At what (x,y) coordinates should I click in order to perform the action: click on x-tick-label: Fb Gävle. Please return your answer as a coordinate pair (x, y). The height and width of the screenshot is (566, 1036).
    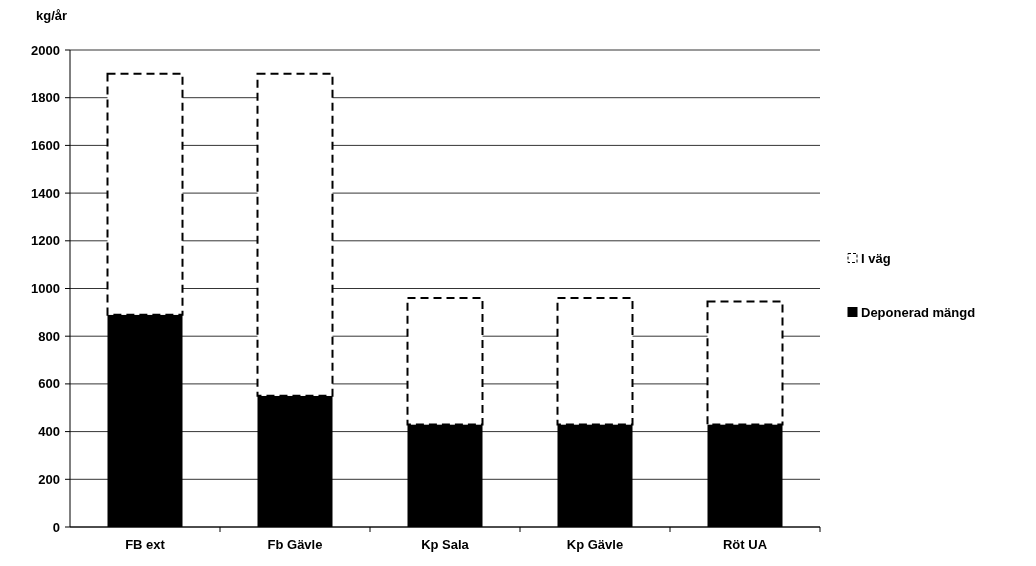
    Looking at the image, I should click on (295, 544).